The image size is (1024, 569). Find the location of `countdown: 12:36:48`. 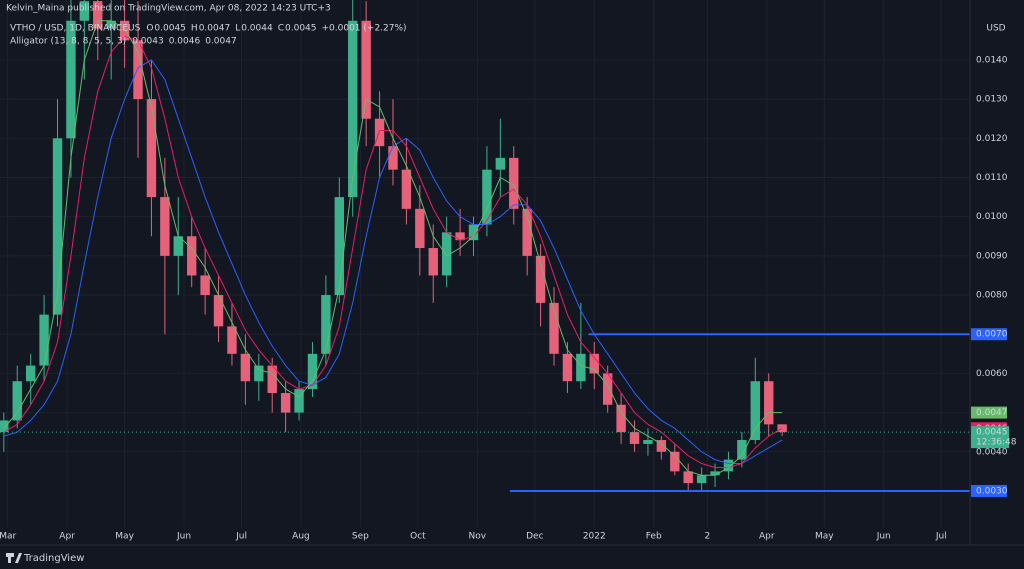

countdown: 12:36:48 is located at coordinates (996, 443).